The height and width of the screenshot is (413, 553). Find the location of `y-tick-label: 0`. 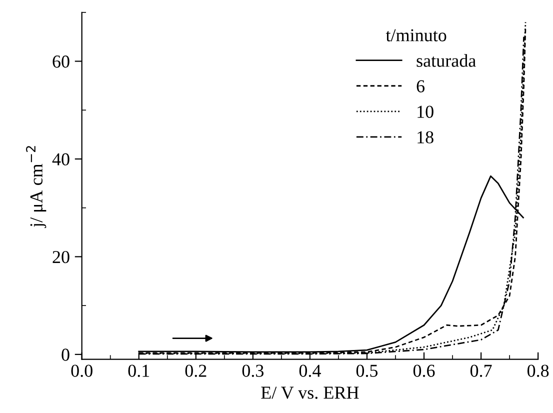

y-tick-label: 0 is located at coordinates (66, 354).